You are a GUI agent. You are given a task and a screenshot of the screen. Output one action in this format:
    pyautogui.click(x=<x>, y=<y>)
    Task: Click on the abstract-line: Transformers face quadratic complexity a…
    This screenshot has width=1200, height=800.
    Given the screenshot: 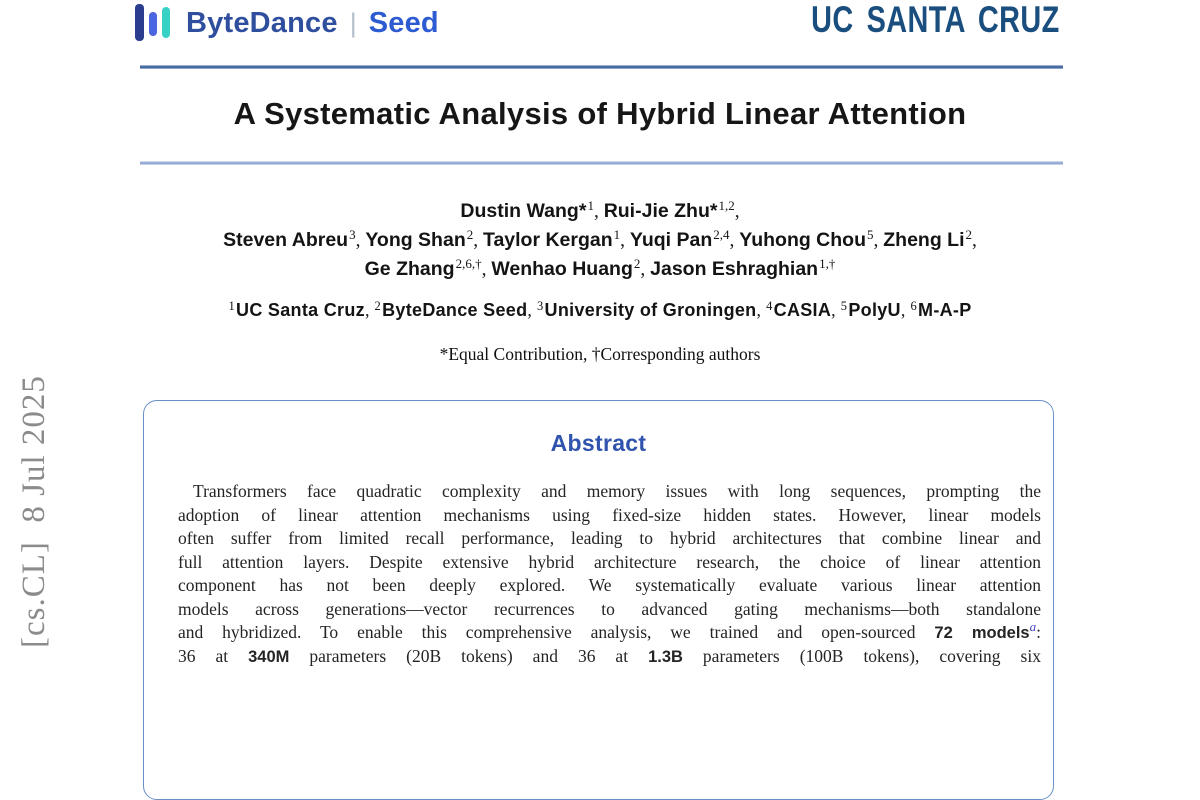 What is the action you would take?
    pyautogui.click(x=609, y=492)
    